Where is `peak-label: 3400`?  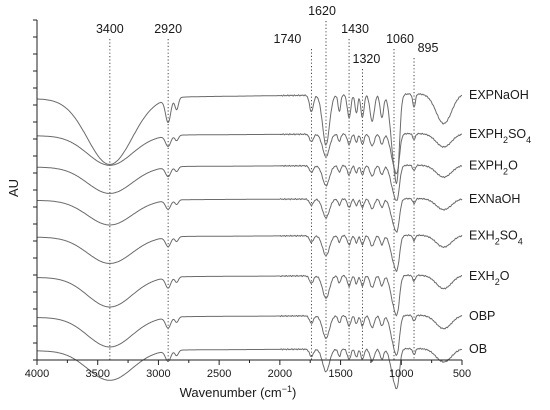
peak-label: 3400 is located at coordinates (110, 29).